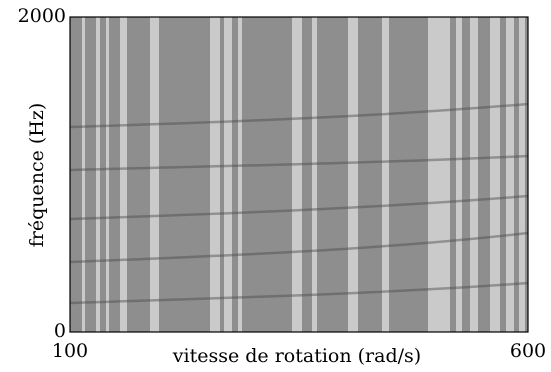  Describe the element at coordinates (528, 351) in the screenshot. I see `x-tick-label: 600` at that location.